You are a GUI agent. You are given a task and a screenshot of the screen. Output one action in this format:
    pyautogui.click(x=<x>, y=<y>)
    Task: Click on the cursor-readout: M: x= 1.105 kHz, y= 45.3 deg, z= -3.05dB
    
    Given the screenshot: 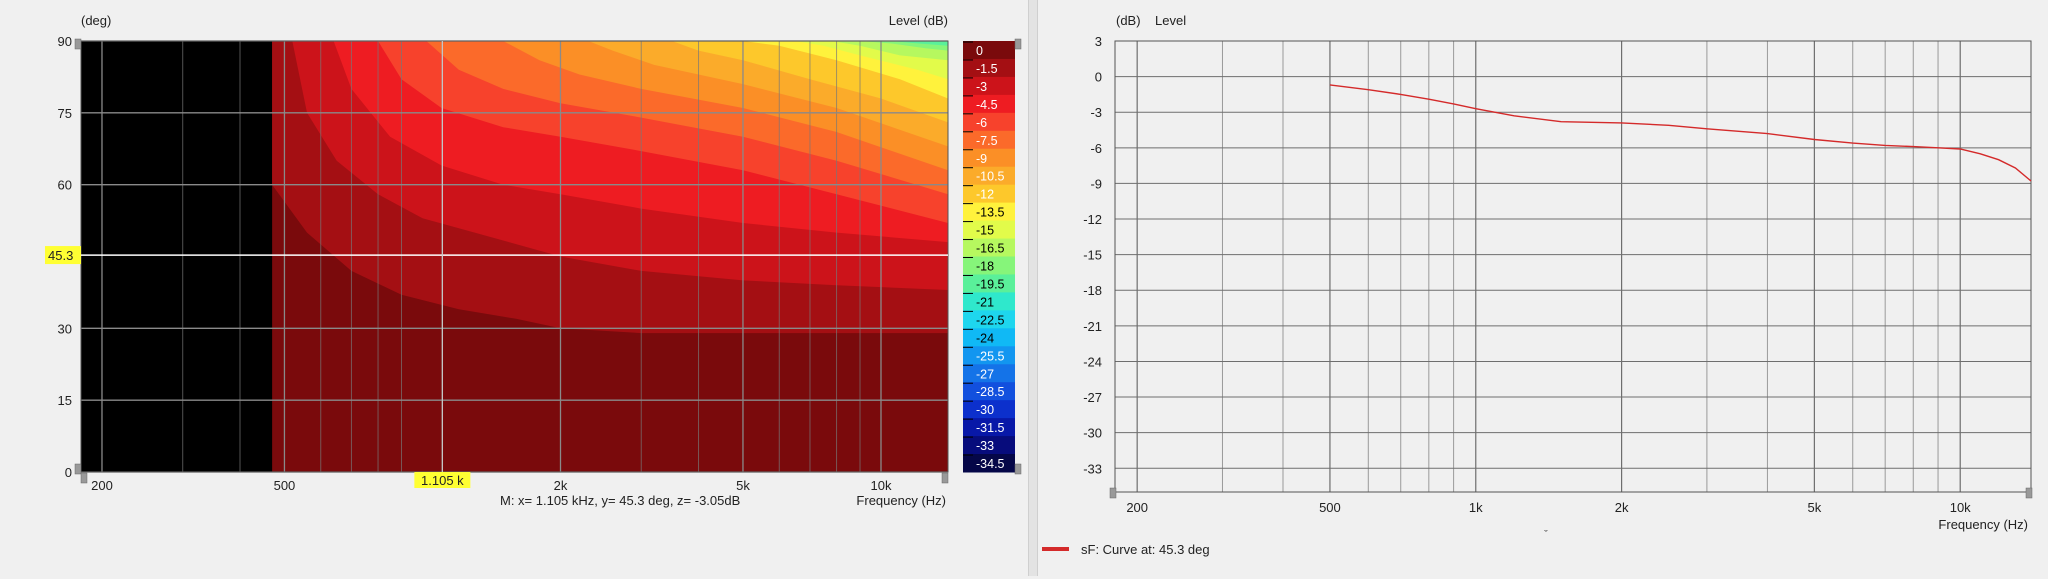 What is the action you would take?
    pyautogui.click(x=620, y=500)
    